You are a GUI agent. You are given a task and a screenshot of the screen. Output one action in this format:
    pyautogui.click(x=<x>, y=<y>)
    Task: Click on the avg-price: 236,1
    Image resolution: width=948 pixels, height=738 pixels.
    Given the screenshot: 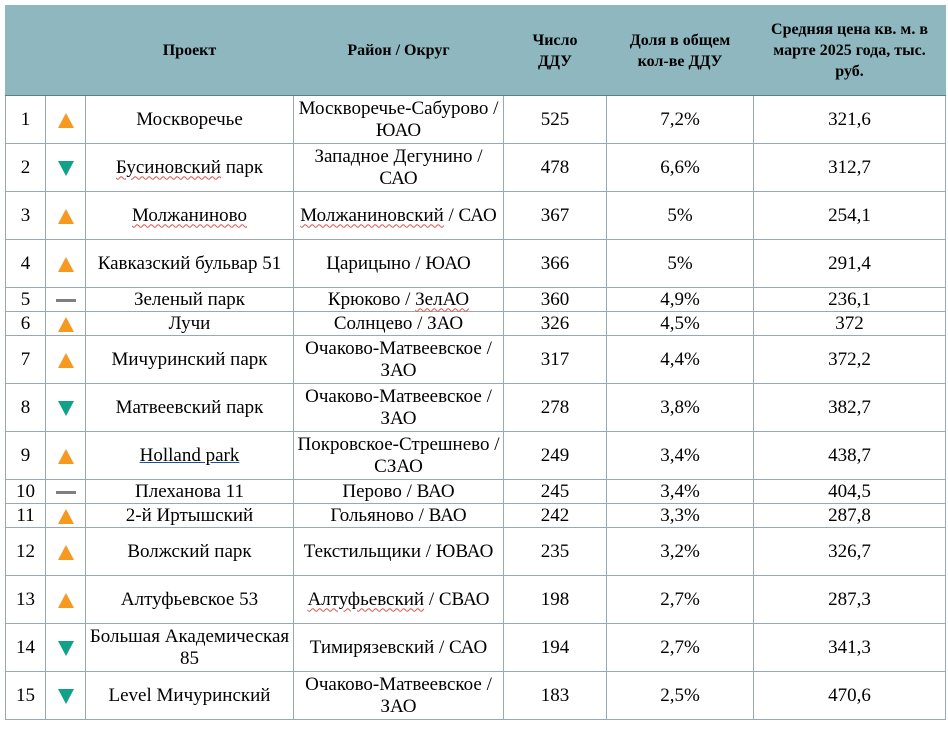 What is the action you would take?
    pyautogui.click(x=849, y=299)
    